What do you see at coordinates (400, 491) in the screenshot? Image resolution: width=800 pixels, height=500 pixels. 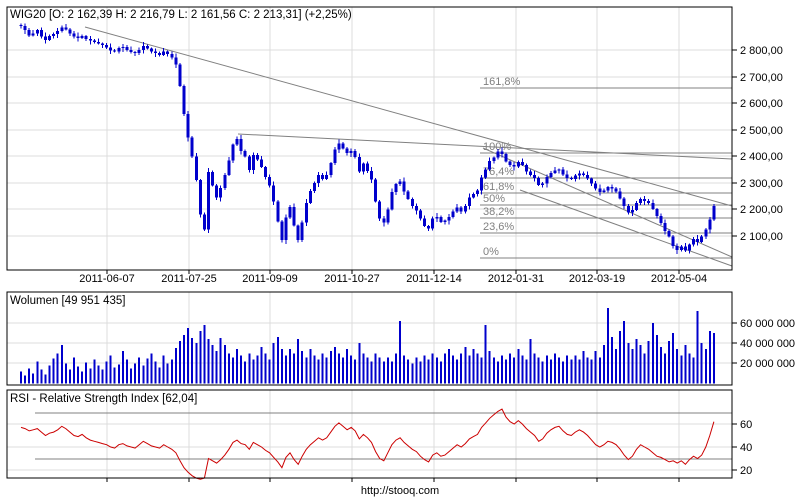 I see `footer-source-link: http://stooq.com` at bounding box center [400, 491].